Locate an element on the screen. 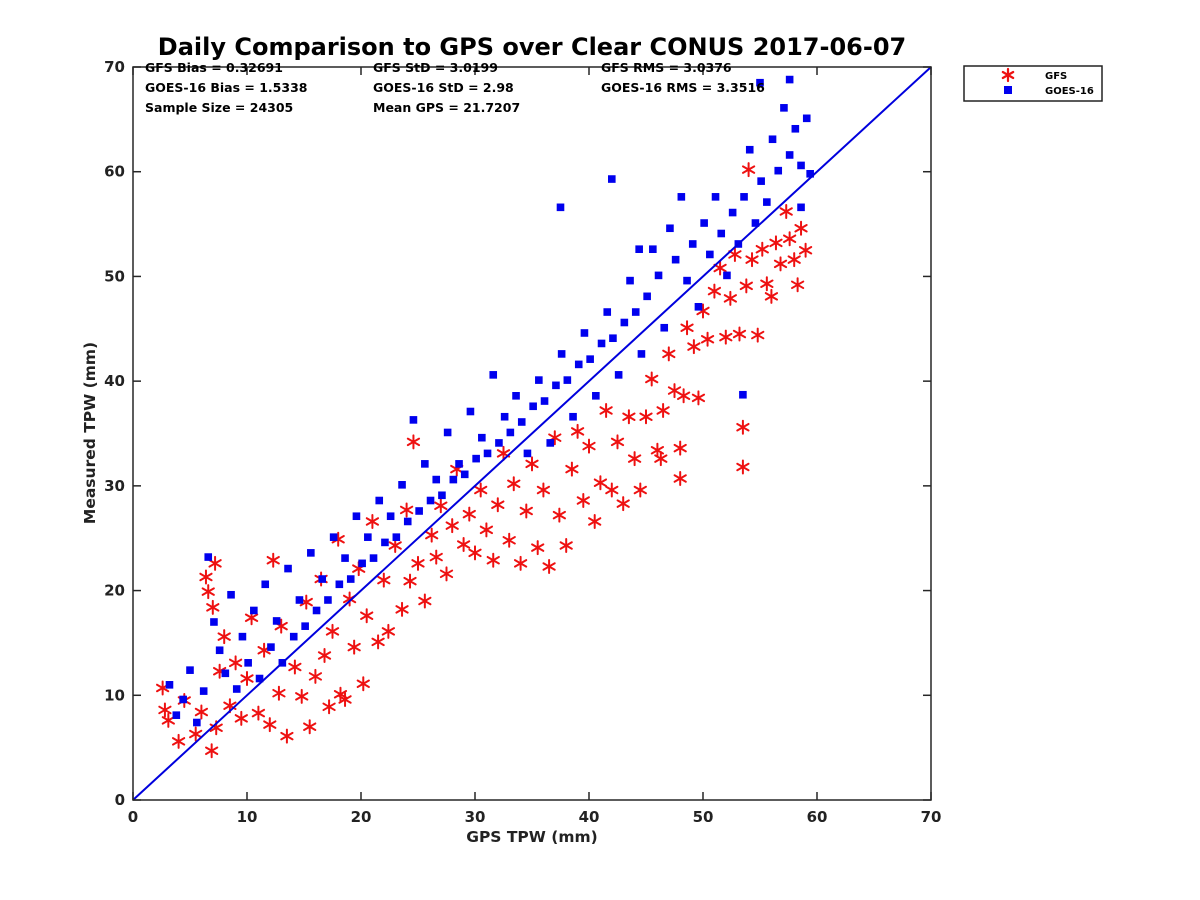 This screenshot has height=900, width=1200. x-tick-label: 70 is located at coordinates (931, 817).